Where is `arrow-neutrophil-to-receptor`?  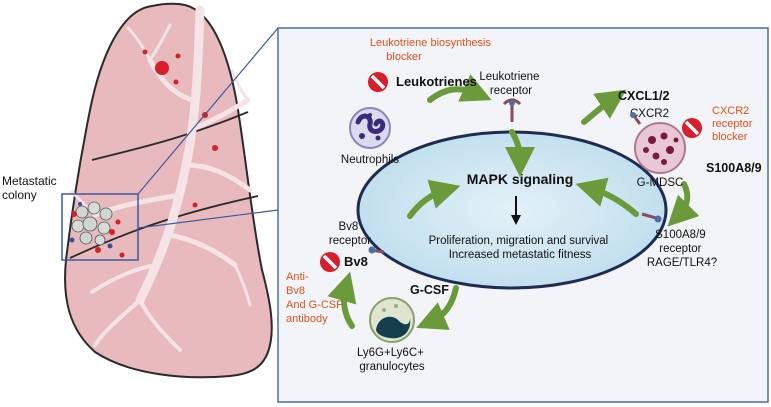
arrow-neutrophil-to-receptor is located at coordinates (459, 88).